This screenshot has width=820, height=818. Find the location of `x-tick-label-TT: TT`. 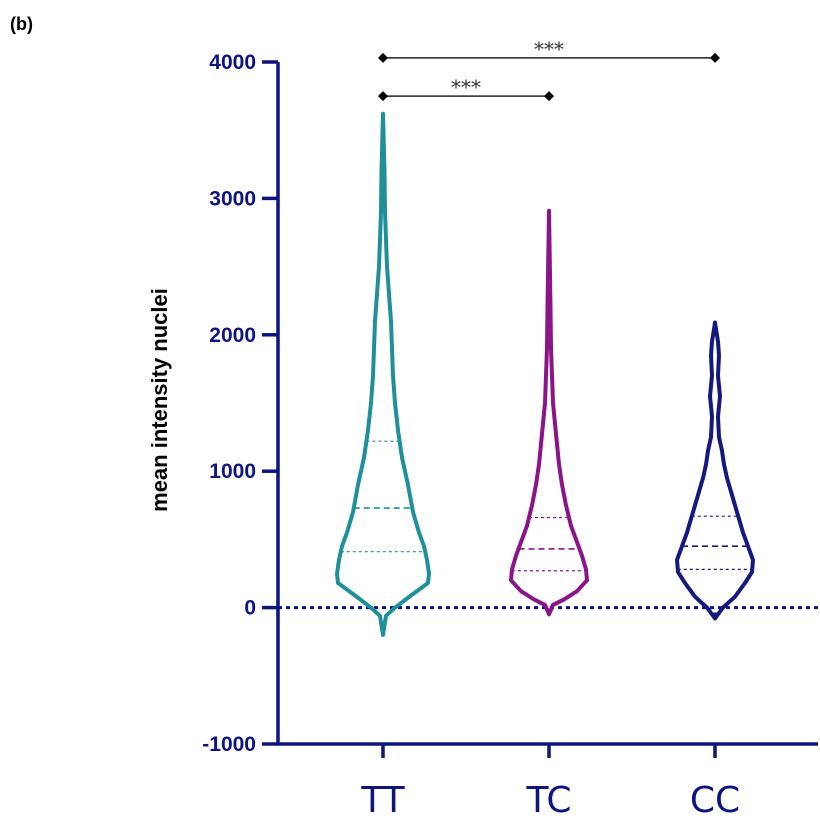

x-tick-label-TT: TT is located at coordinates (382, 799).